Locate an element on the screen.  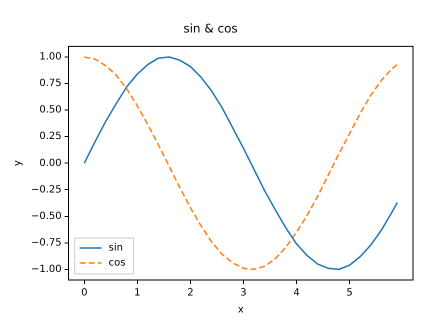
y-tick-label: −0.25 is located at coordinates (46, 190).